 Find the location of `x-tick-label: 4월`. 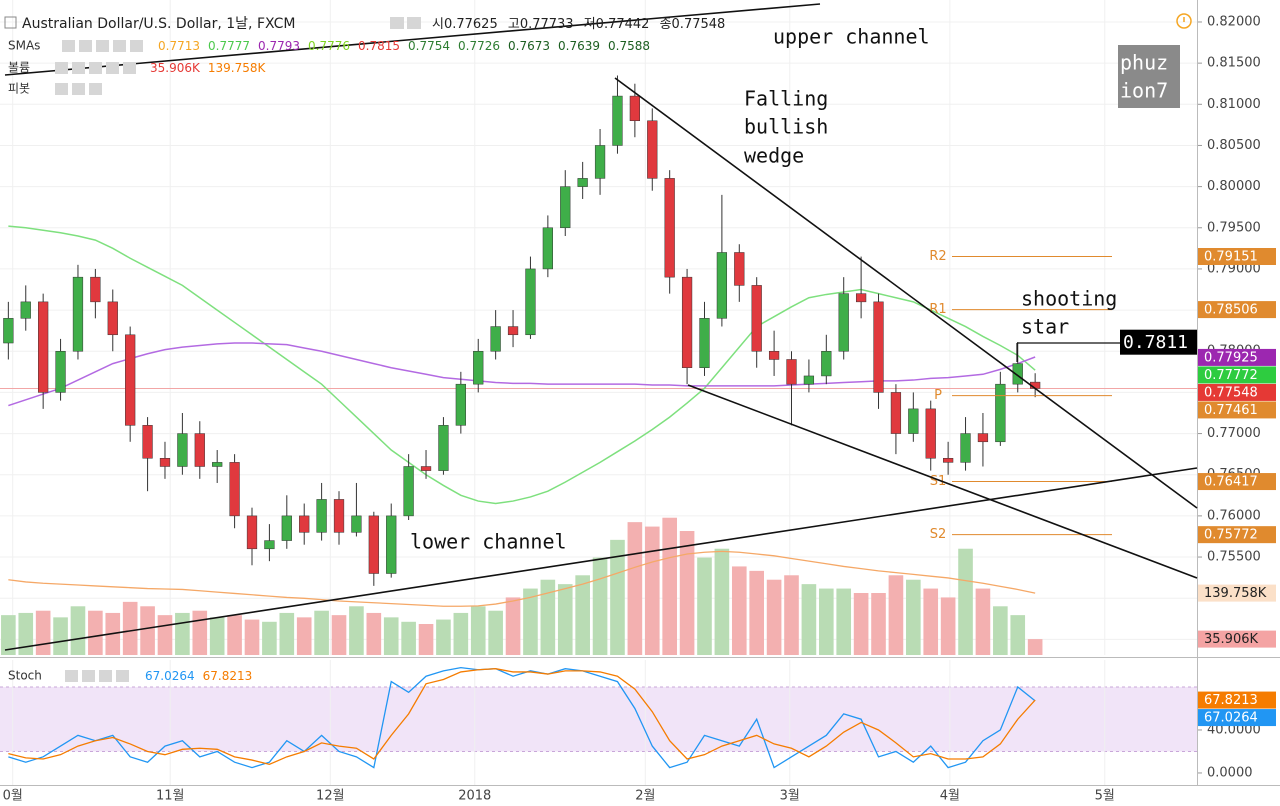

x-tick-label: 4월 is located at coordinates (950, 796).